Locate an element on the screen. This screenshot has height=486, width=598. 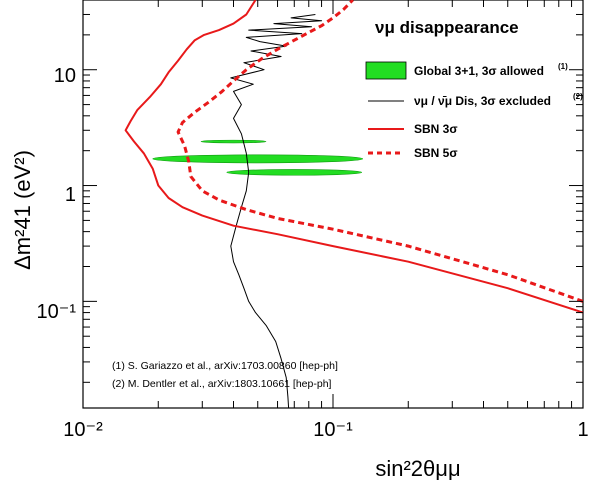
legend-note-dis-excluded: (2) is located at coordinates (578, 96).